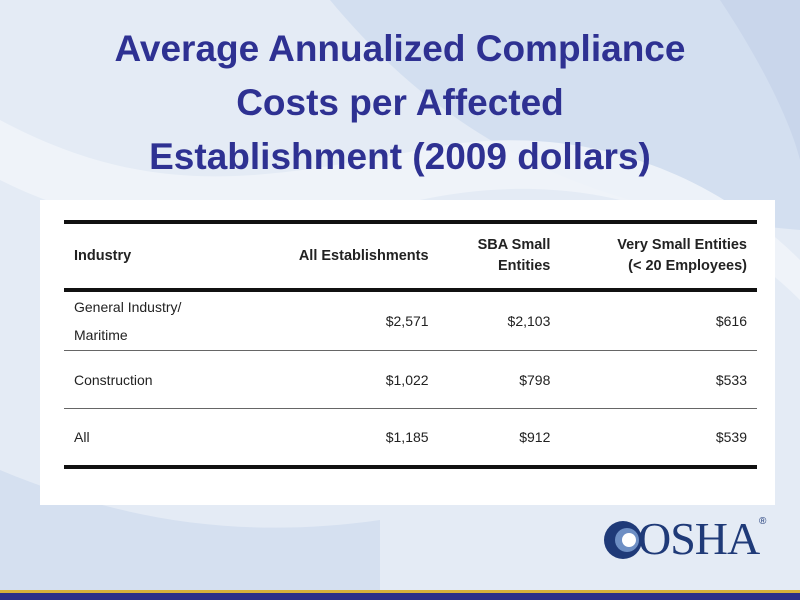  Describe the element at coordinates (514, 245) in the screenshot. I see `header-line: SBA Small` at that location.